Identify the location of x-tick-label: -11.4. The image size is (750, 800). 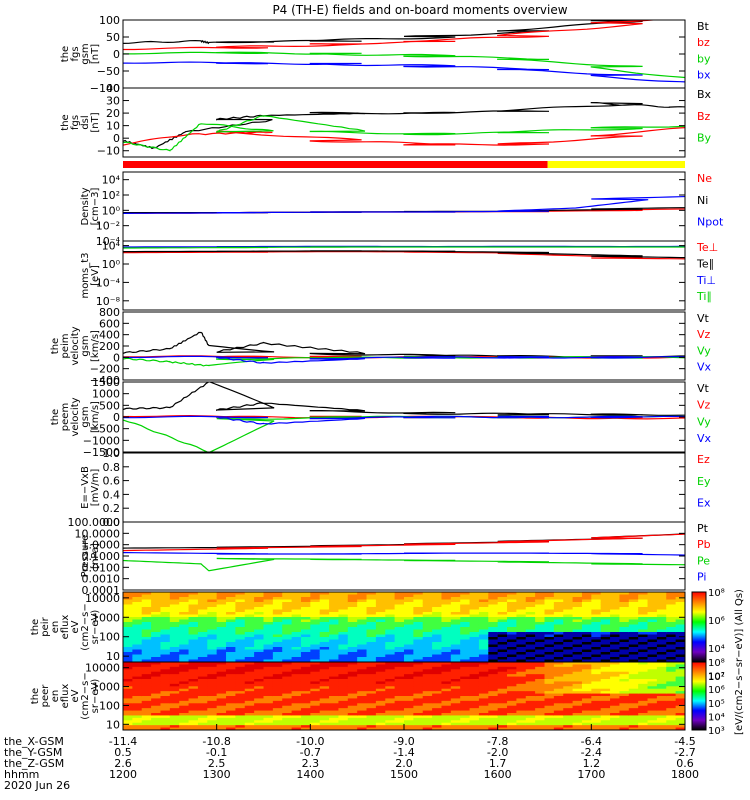
(123, 741).